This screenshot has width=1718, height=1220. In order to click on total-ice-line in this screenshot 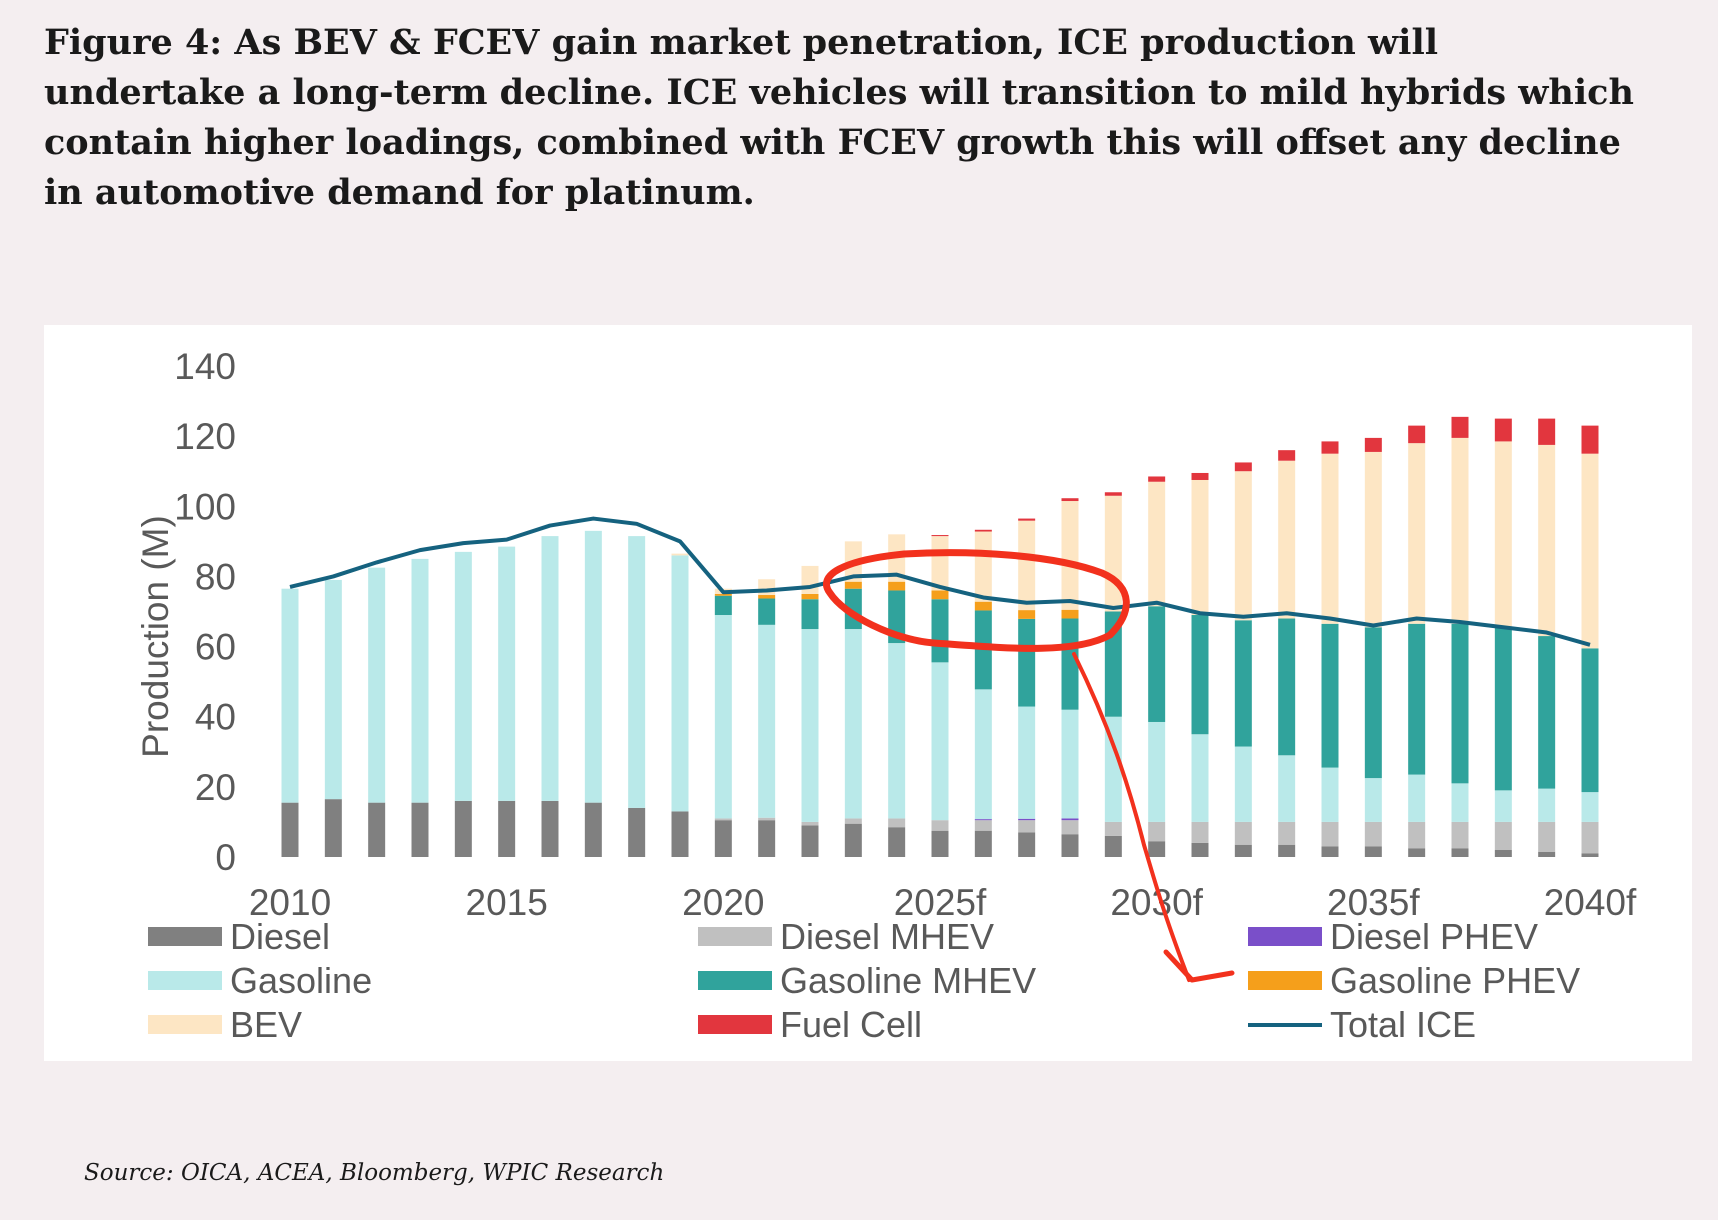, I will do `click(940, 581)`.